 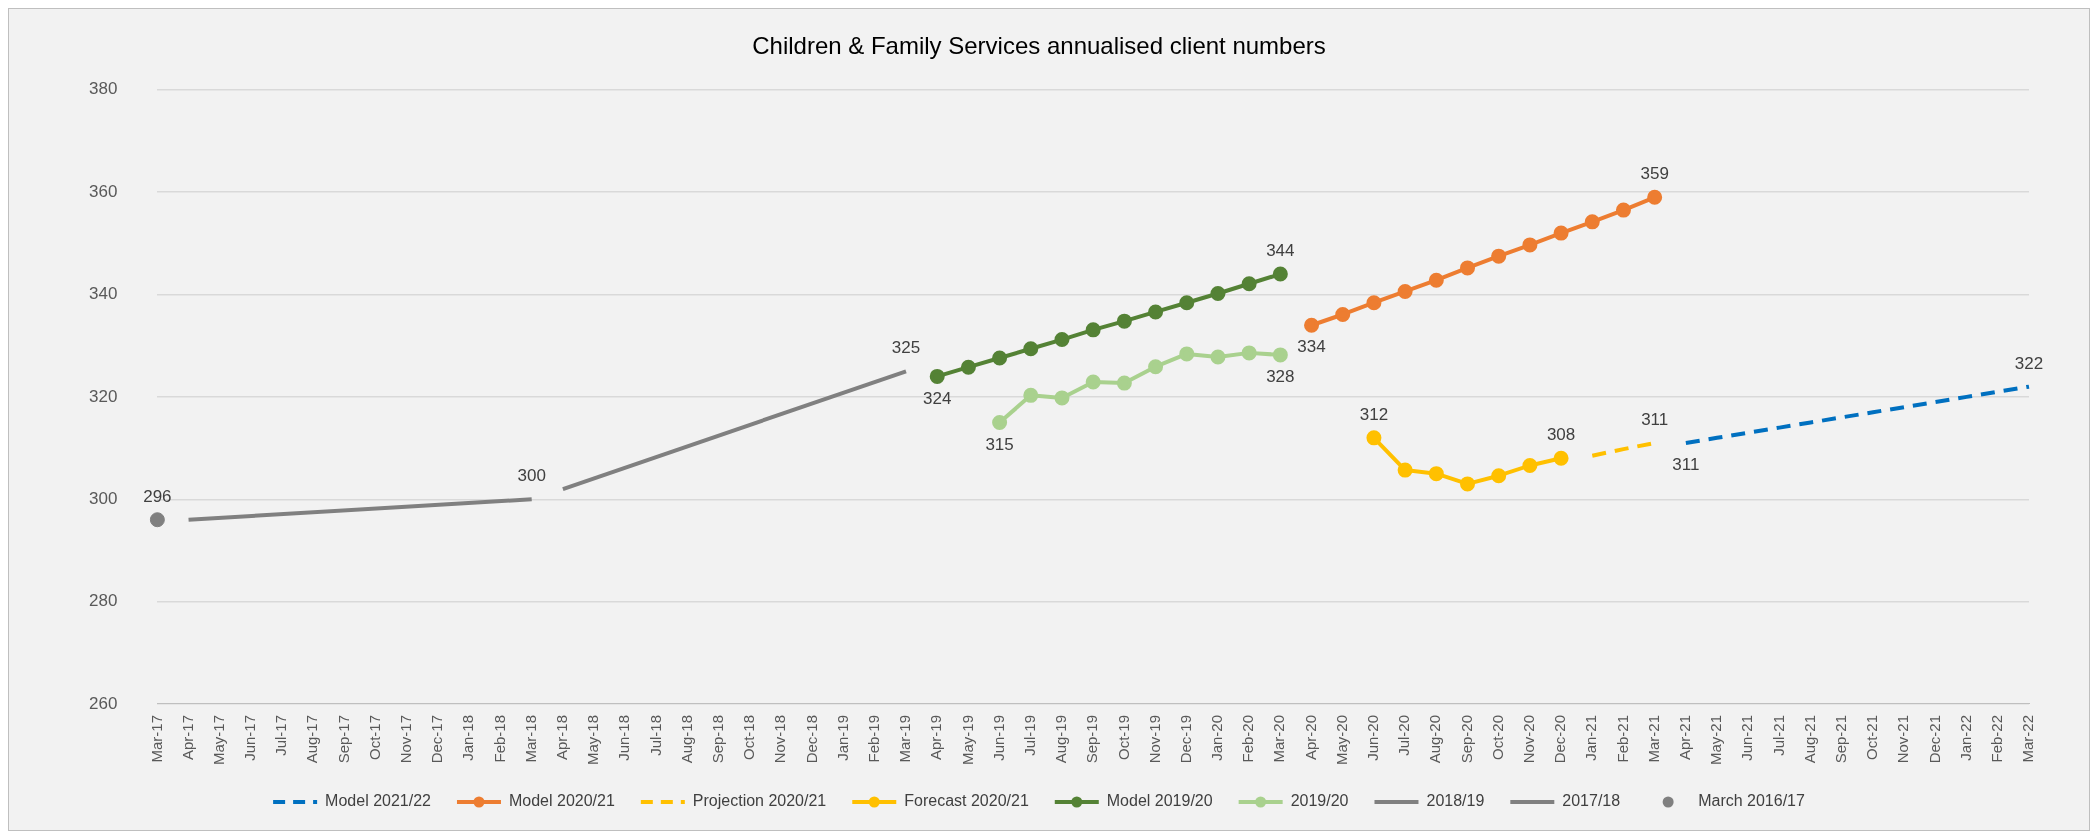 I want to click on x-tick-label: Oct-19, so click(x=1123, y=737).